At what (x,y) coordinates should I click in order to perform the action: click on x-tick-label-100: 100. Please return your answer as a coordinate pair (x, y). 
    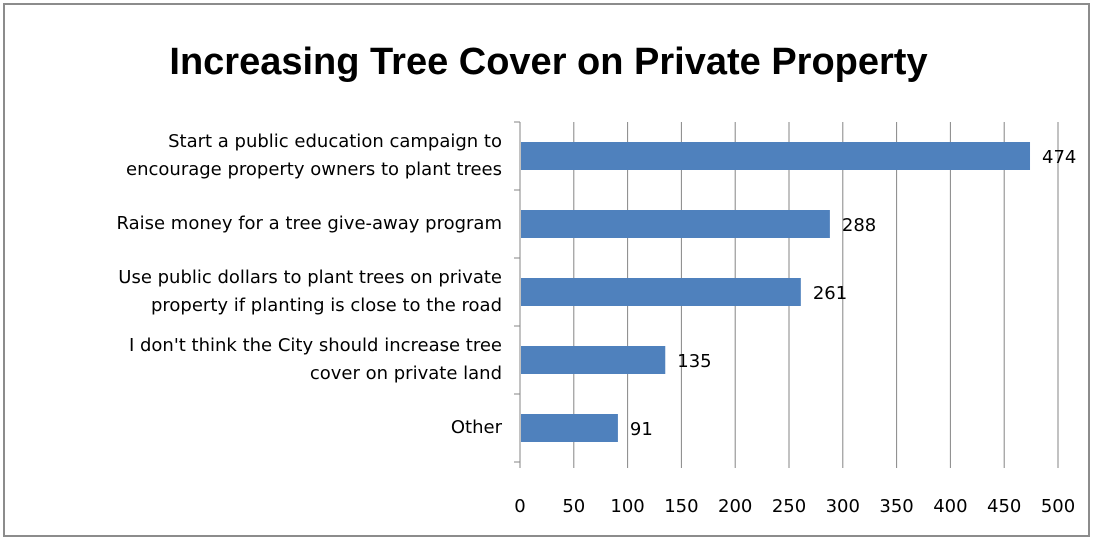
    Looking at the image, I should click on (627, 506).